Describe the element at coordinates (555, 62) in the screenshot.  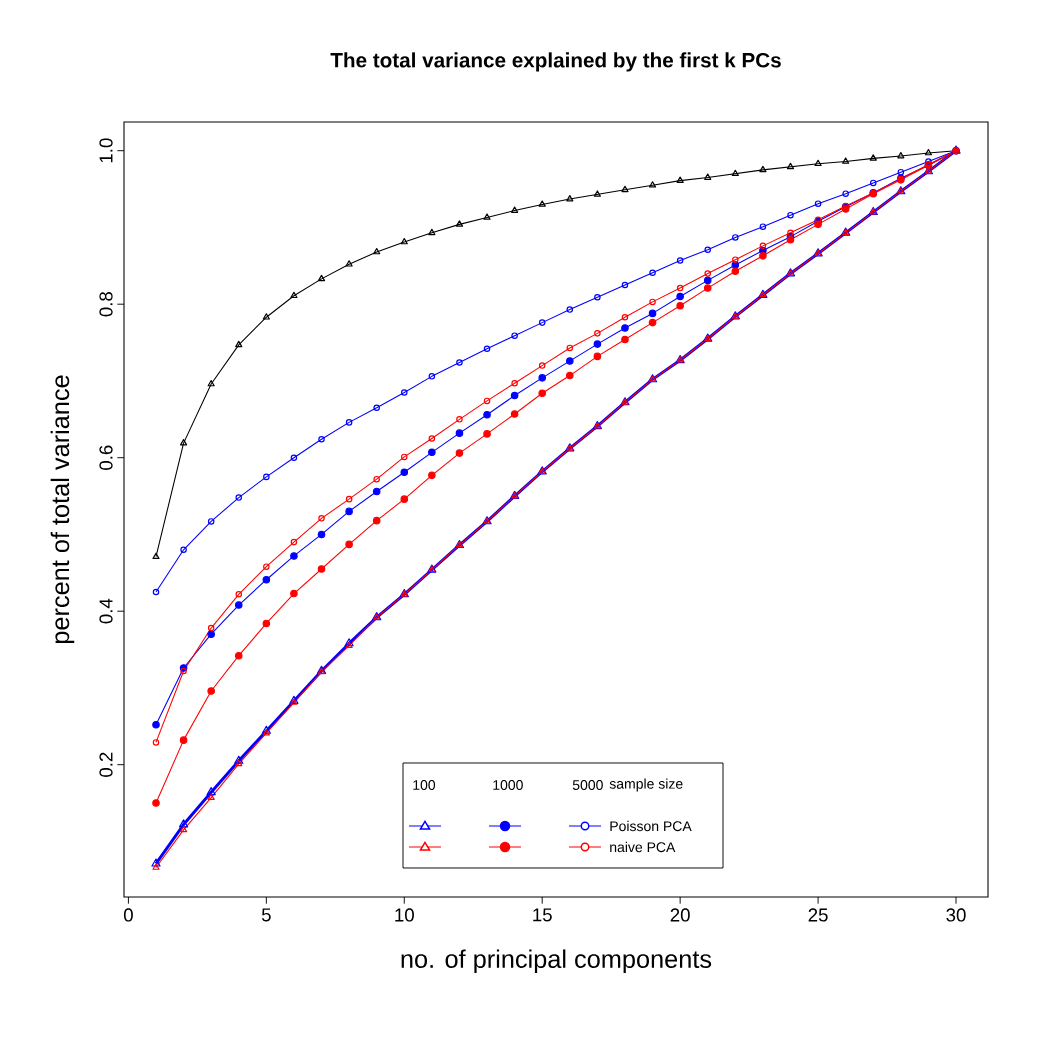
I see `chart-title: The total variance explained by the first k PCs` at that location.